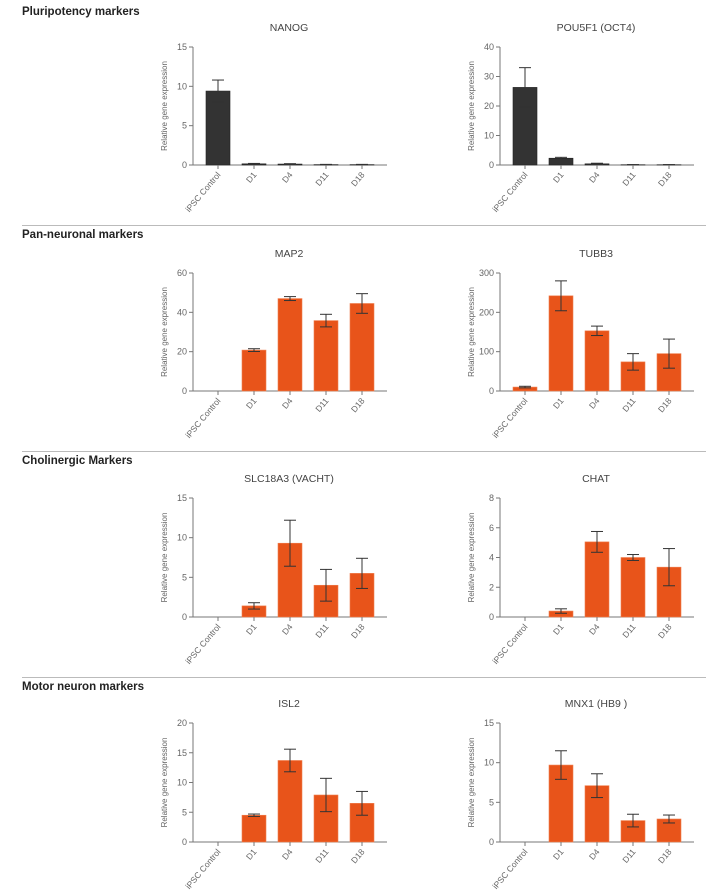 The width and height of the screenshot is (721, 895). I want to click on section-title-pluripotency: Pluripotency markers, so click(81, 12).